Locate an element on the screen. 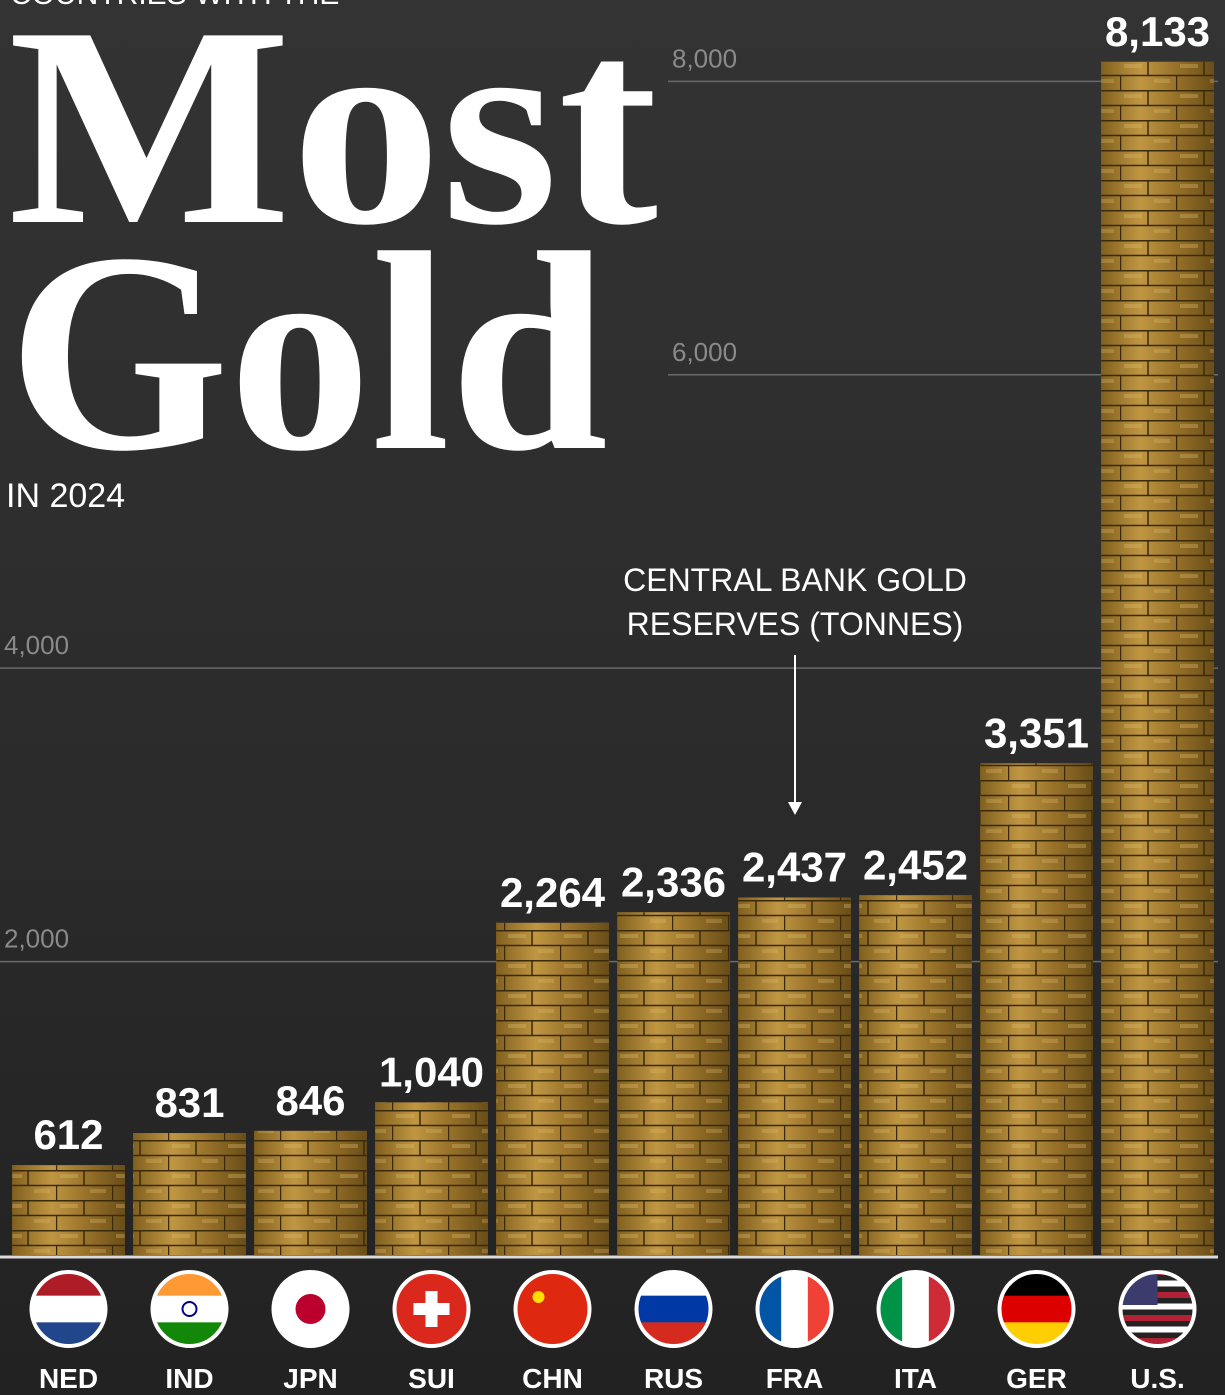  value-label: 2,452 is located at coordinates (915, 864).